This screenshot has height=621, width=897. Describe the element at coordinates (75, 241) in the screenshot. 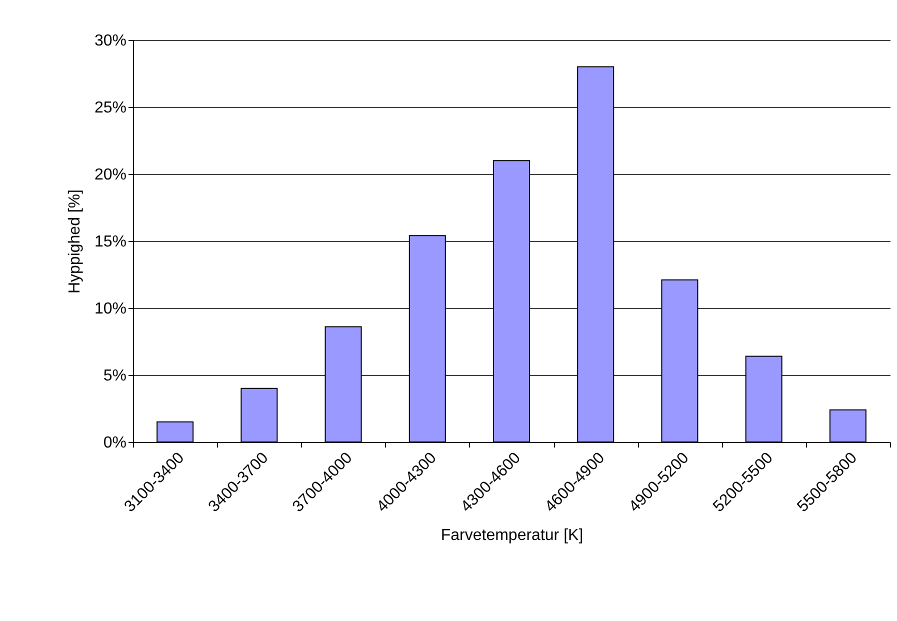

I see `y-axis-title: Hyppighed [%]` at that location.